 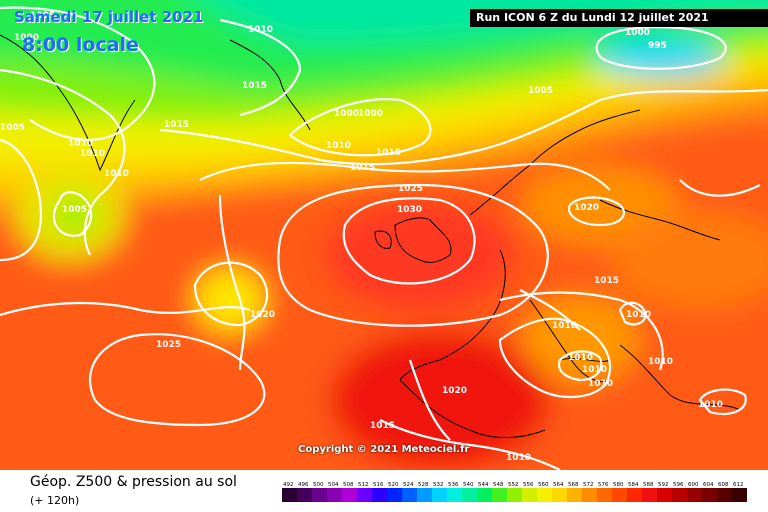 What do you see at coordinates (483, 485) in the screenshot?
I see `scale-value-label: 544` at bounding box center [483, 485].